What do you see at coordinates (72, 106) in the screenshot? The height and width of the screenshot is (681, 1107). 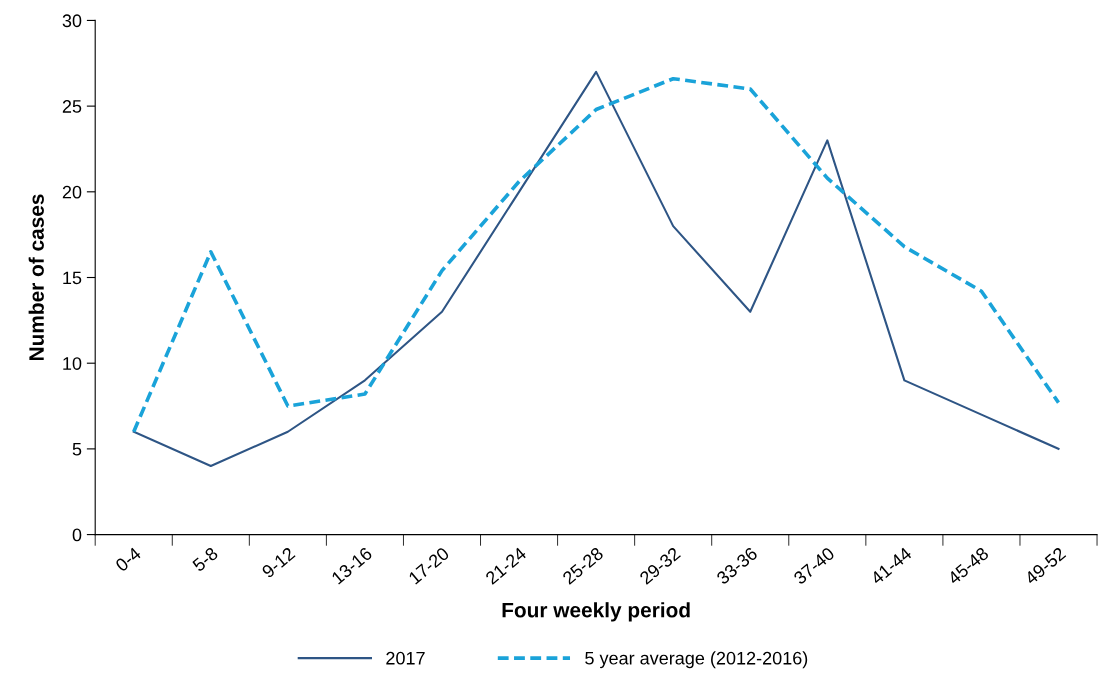 I see `y-tick-label: 25` at bounding box center [72, 106].